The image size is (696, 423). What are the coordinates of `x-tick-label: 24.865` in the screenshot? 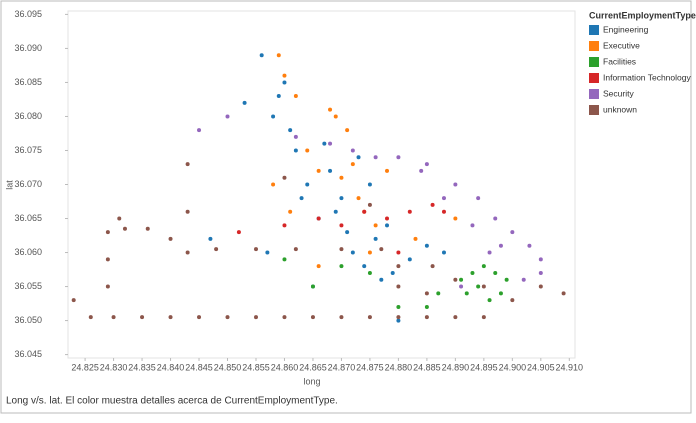 It's located at (313, 367).